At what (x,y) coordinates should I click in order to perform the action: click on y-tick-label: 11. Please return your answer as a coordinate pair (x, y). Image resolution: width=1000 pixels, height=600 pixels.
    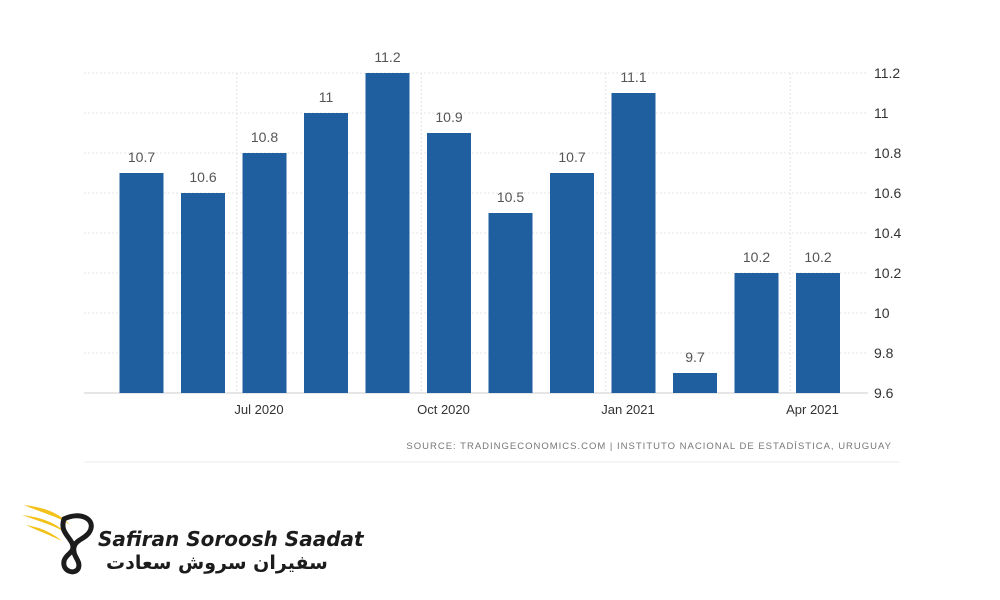
    Looking at the image, I should click on (881, 113).